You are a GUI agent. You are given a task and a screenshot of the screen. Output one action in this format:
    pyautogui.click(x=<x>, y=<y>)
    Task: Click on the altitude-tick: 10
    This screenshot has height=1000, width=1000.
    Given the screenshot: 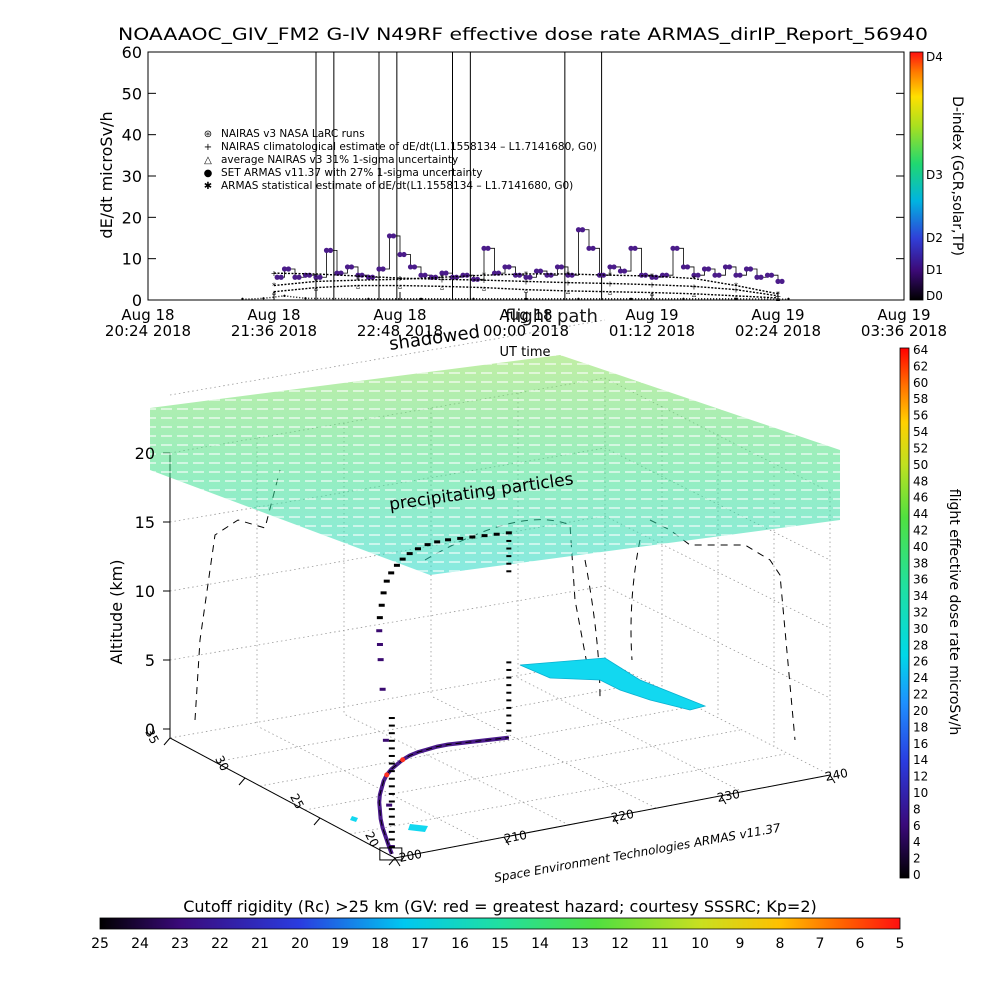 What is the action you would take?
    pyautogui.click(x=145, y=591)
    